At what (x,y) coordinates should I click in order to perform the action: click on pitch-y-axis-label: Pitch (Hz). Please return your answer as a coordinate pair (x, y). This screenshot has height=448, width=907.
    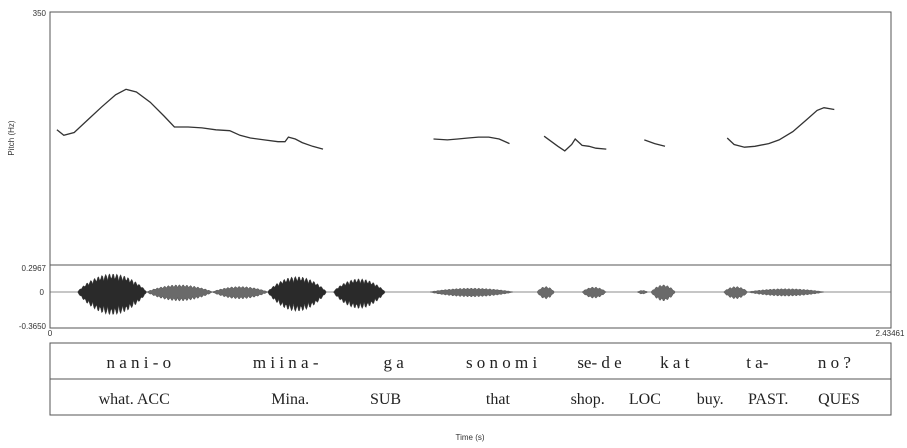
    Looking at the image, I should click on (11, 137).